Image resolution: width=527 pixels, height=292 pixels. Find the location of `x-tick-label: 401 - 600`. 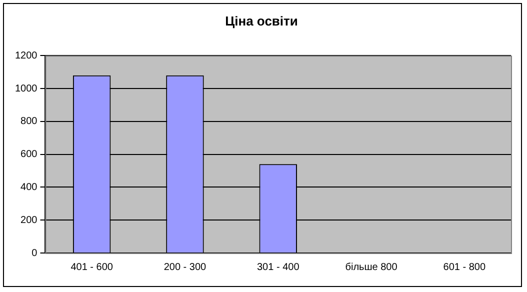

x-tick-label: 401 - 600 is located at coordinates (92, 267).